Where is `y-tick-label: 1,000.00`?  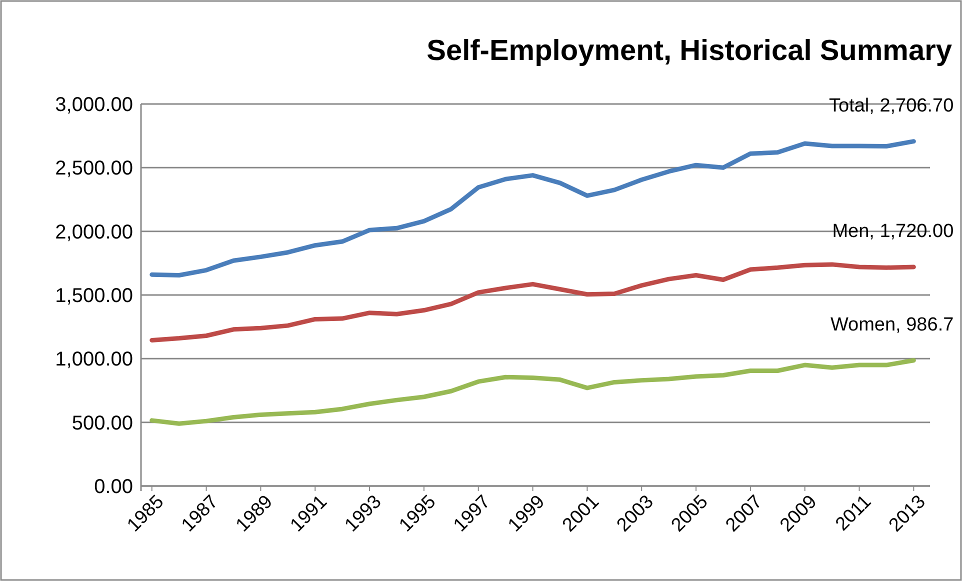
y-tick-label: 1,000.00 is located at coordinates (94, 359).